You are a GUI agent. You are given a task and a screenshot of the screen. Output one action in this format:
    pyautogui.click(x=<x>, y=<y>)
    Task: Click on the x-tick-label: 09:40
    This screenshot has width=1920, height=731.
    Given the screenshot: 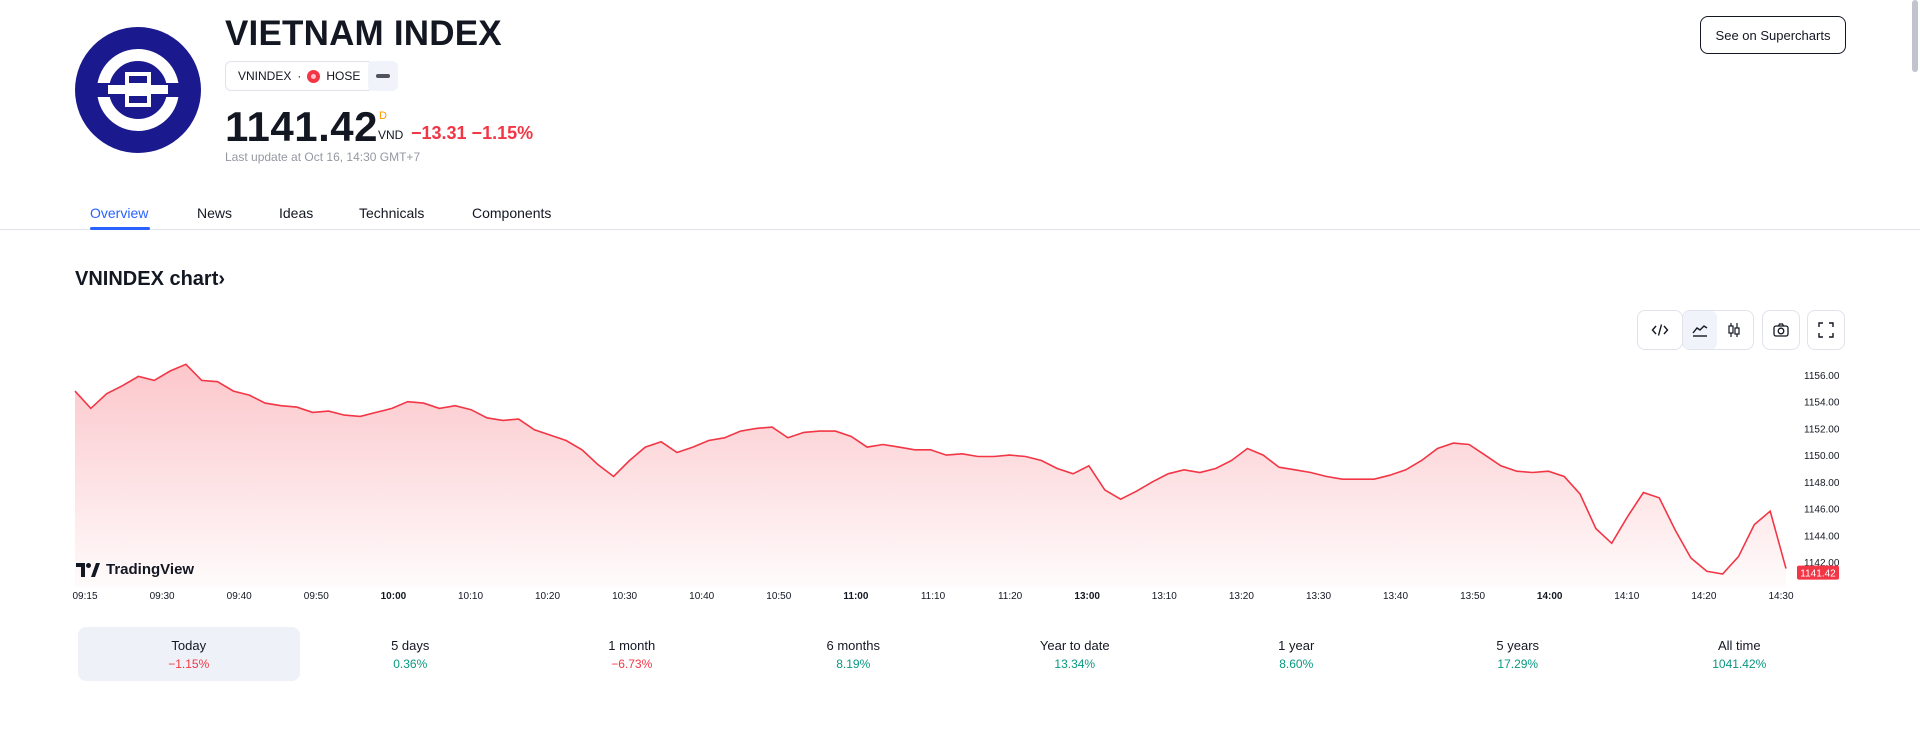 What is the action you would take?
    pyautogui.click(x=239, y=596)
    